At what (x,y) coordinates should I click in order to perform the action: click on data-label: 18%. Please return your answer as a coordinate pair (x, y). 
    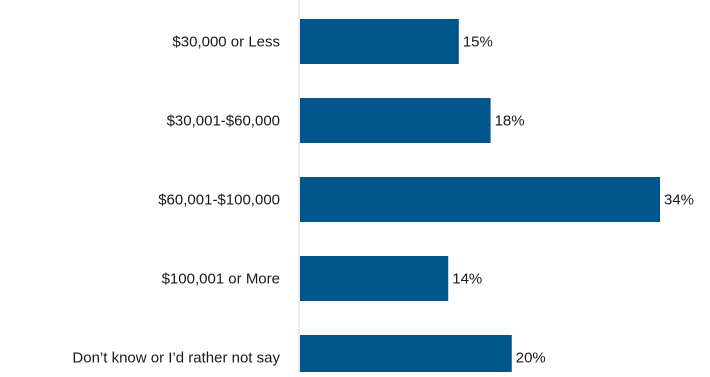
    Looking at the image, I should click on (510, 121).